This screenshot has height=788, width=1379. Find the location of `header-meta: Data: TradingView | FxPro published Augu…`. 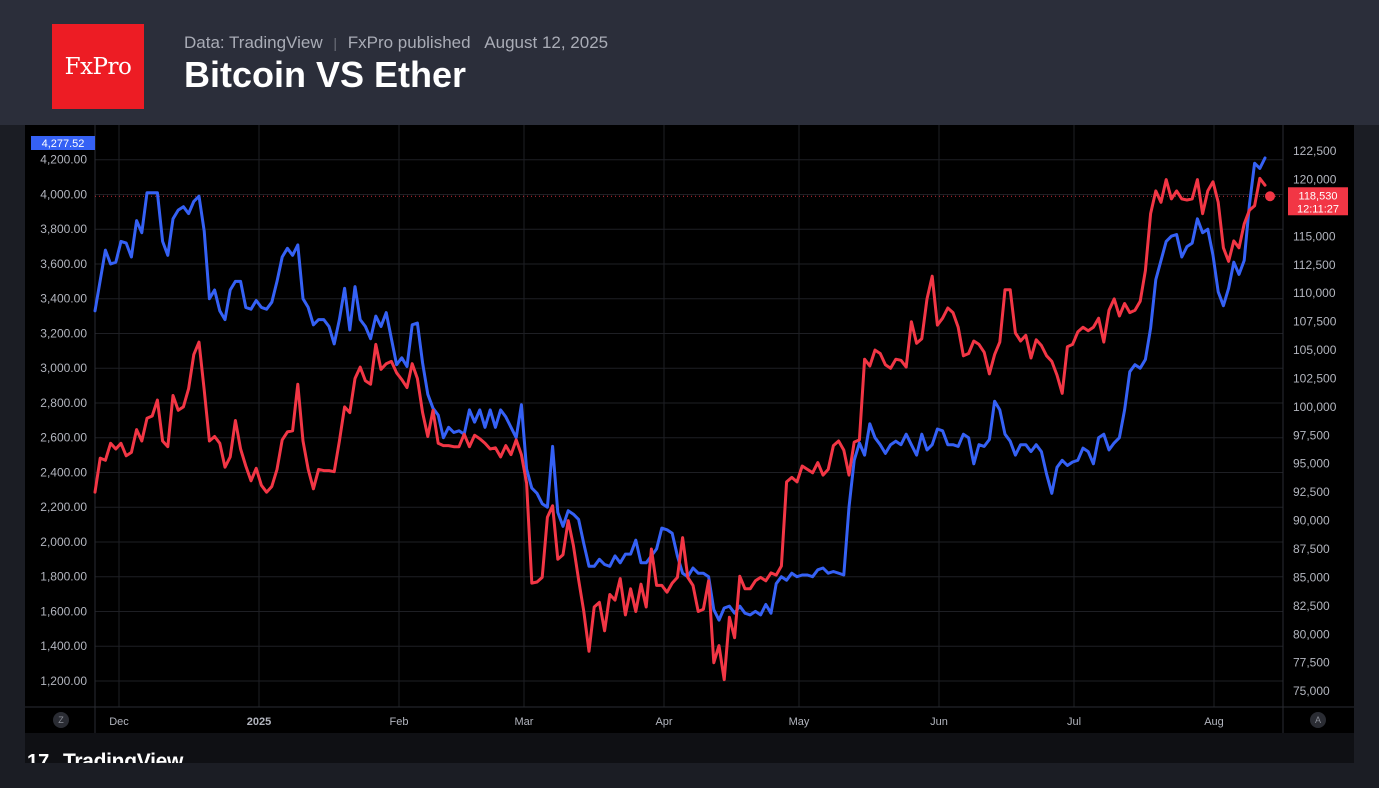

header-meta: Data: TradingView | FxPro published Augu… is located at coordinates (396, 43).